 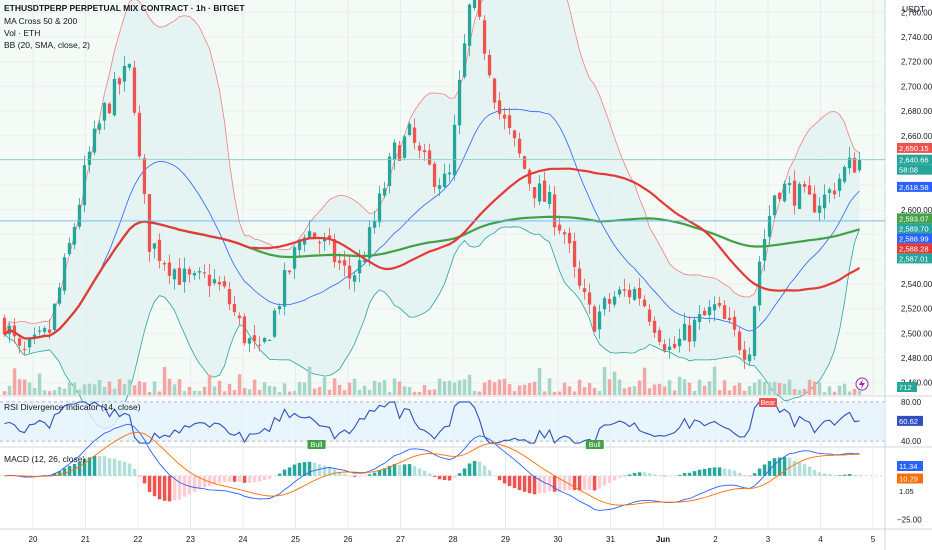 I want to click on indicator-ma-cross: MA Cross 50 & 200, so click(x=41, y=21).